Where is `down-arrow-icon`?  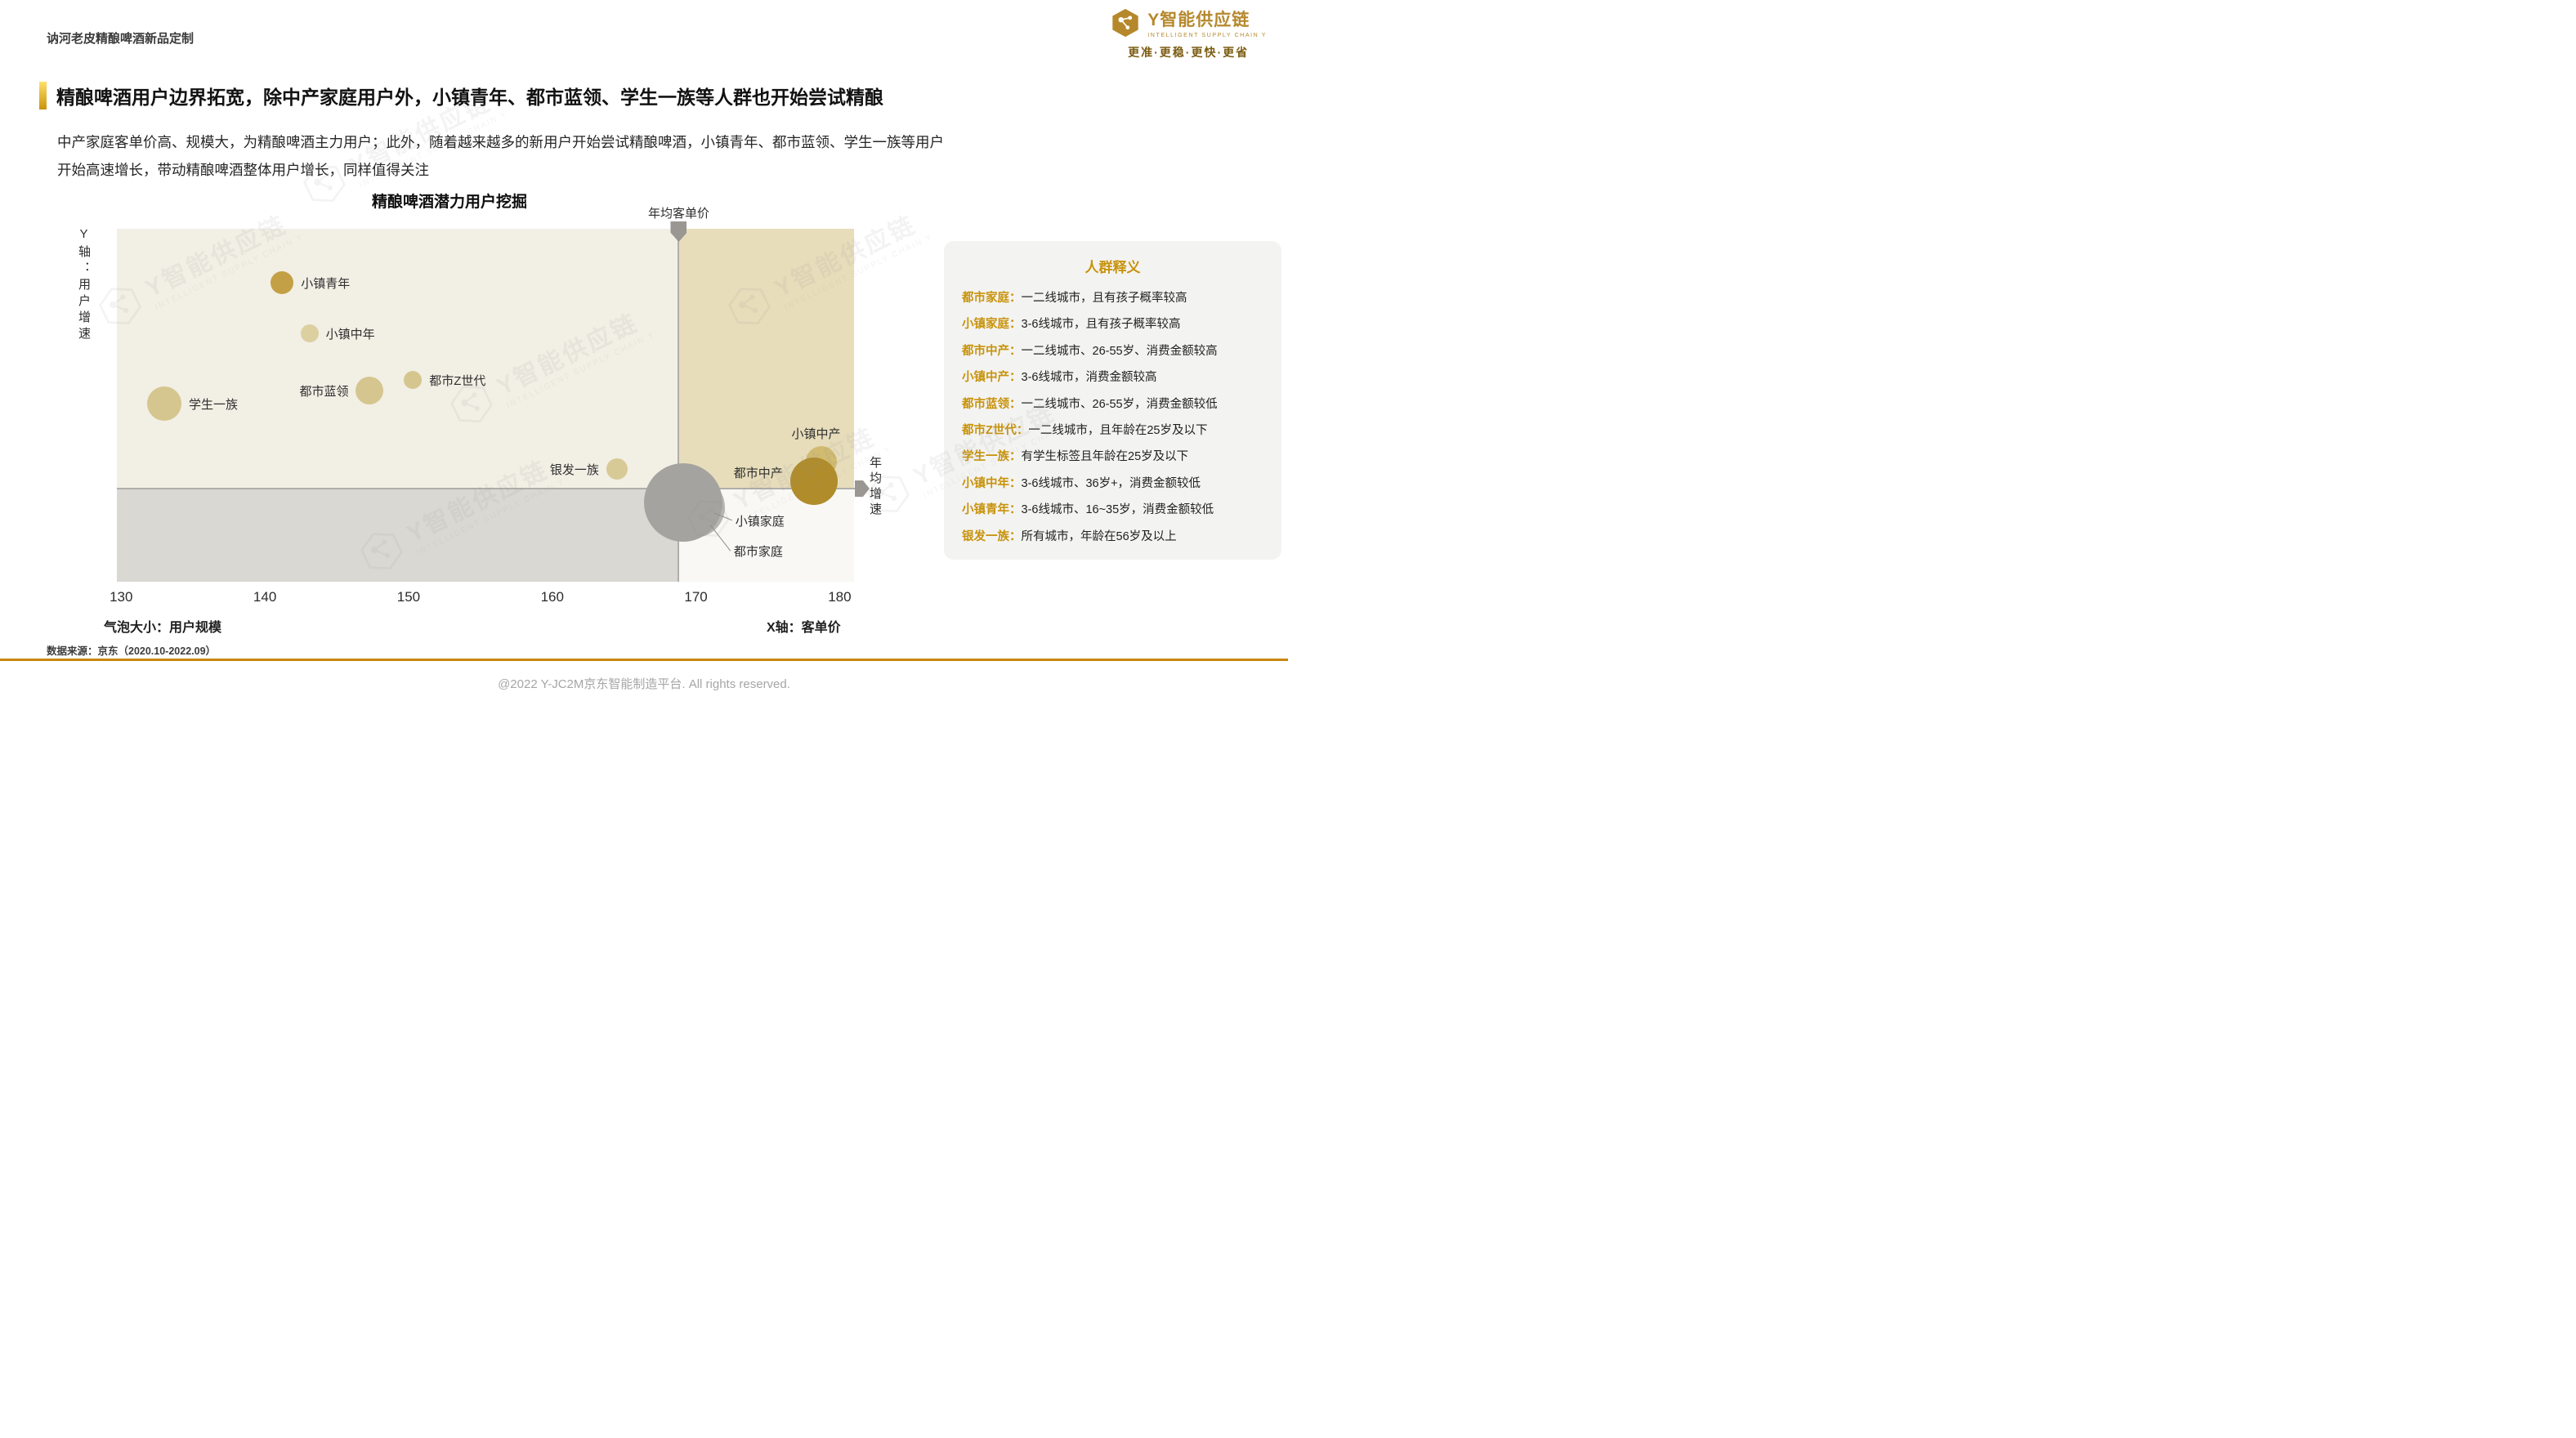
down-arrow-icon is located at coordinates (678, 231).